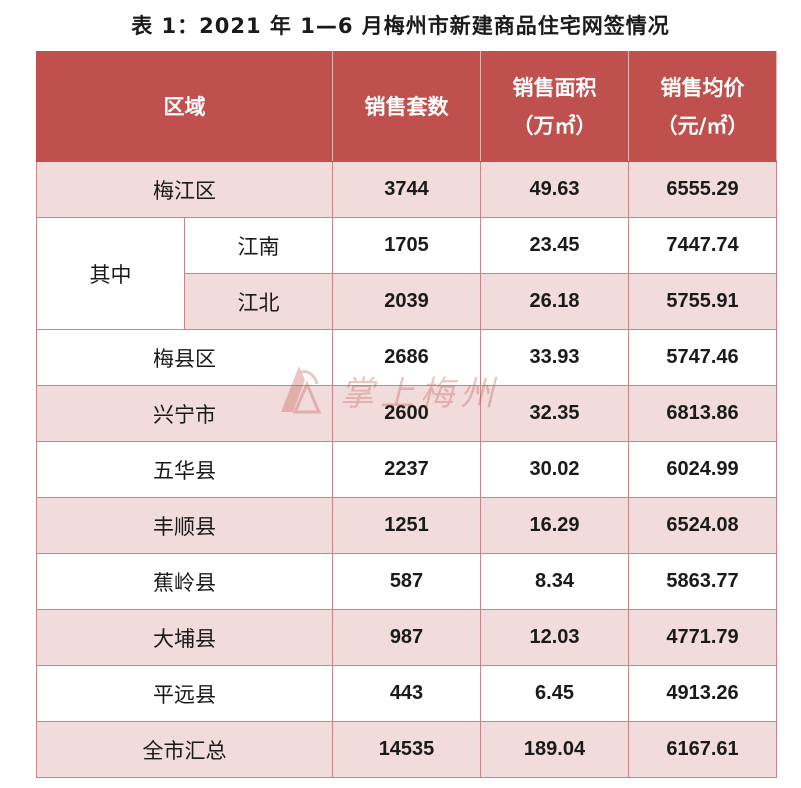  I want to click on price-cell: 6813.86, so click(702, 413).